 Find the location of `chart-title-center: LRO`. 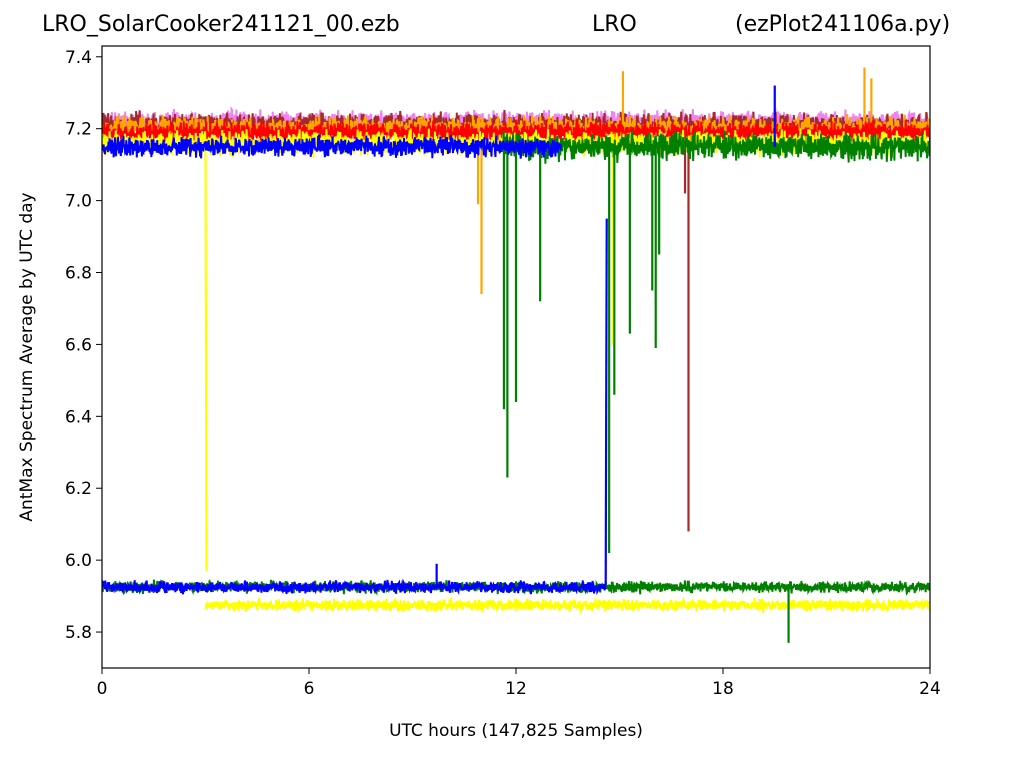

chart-title-center: LRO is located at coordinates (614, 24).